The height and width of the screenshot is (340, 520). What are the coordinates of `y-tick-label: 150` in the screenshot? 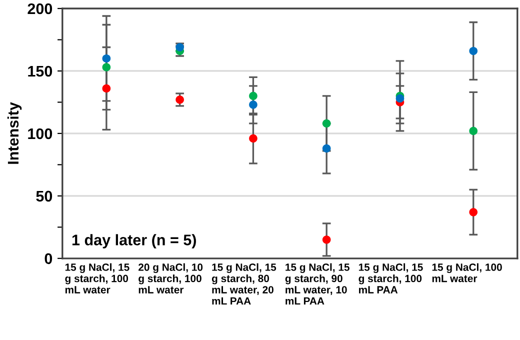 It's located at (40, 71).